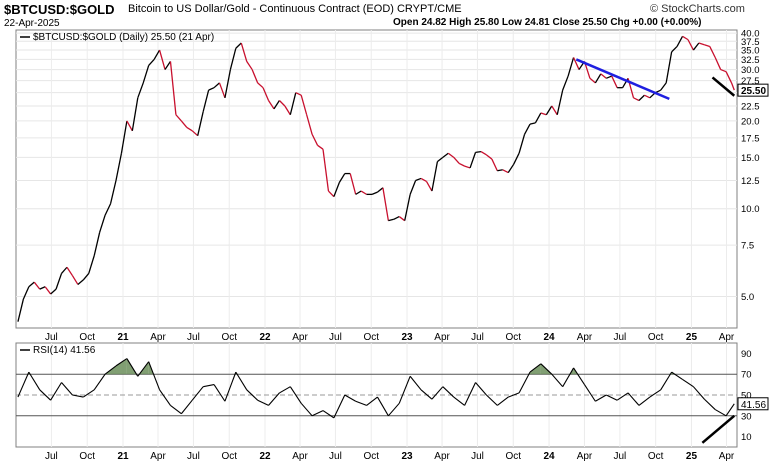 This screenshot has height=465, width=780. Describe the element at coordinates (123, 37) in the screenshot. I see `legend-label: $BTCUSD:$GOLD (Daily) 25.50 (21 Apr)` at that location.